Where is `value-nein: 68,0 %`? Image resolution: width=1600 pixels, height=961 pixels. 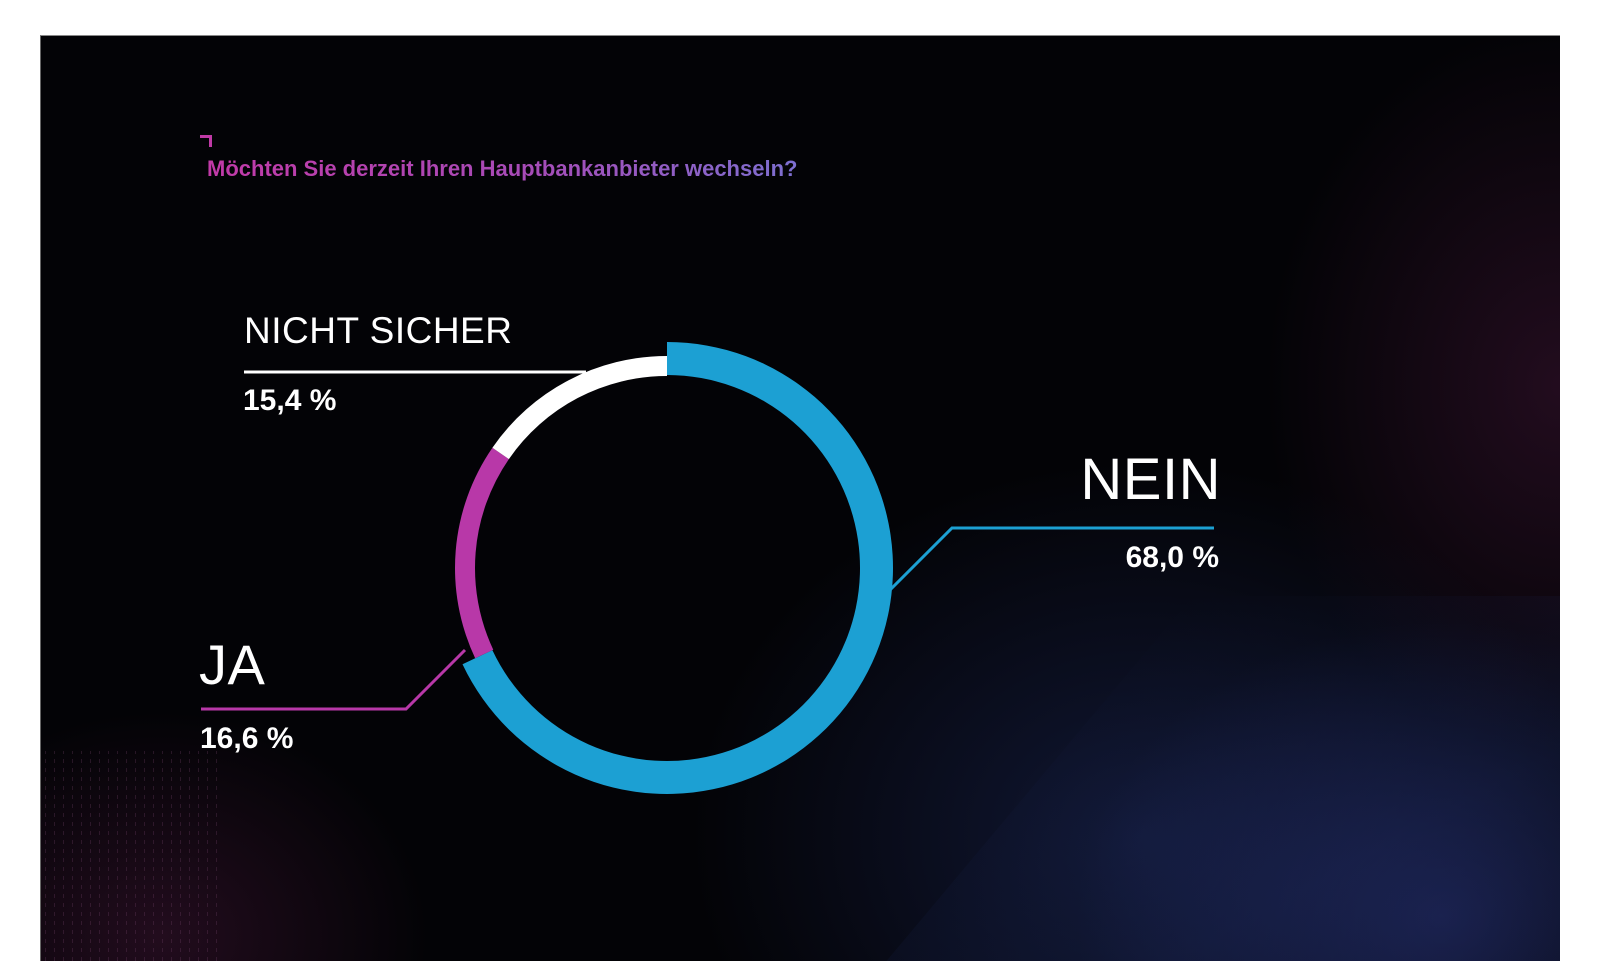 value-nein: 68,0 % is located at coordinates (1172, 557).